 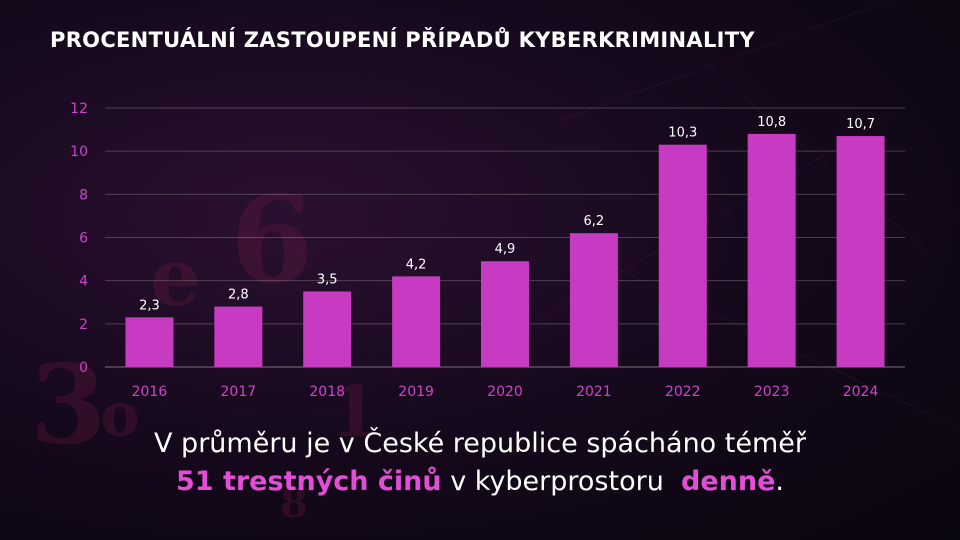 What do you see at coordinates (561, 481) in the screenshot?
I see `caption-middle-text: v kyberprostoru` at bounding box center [561, 481].